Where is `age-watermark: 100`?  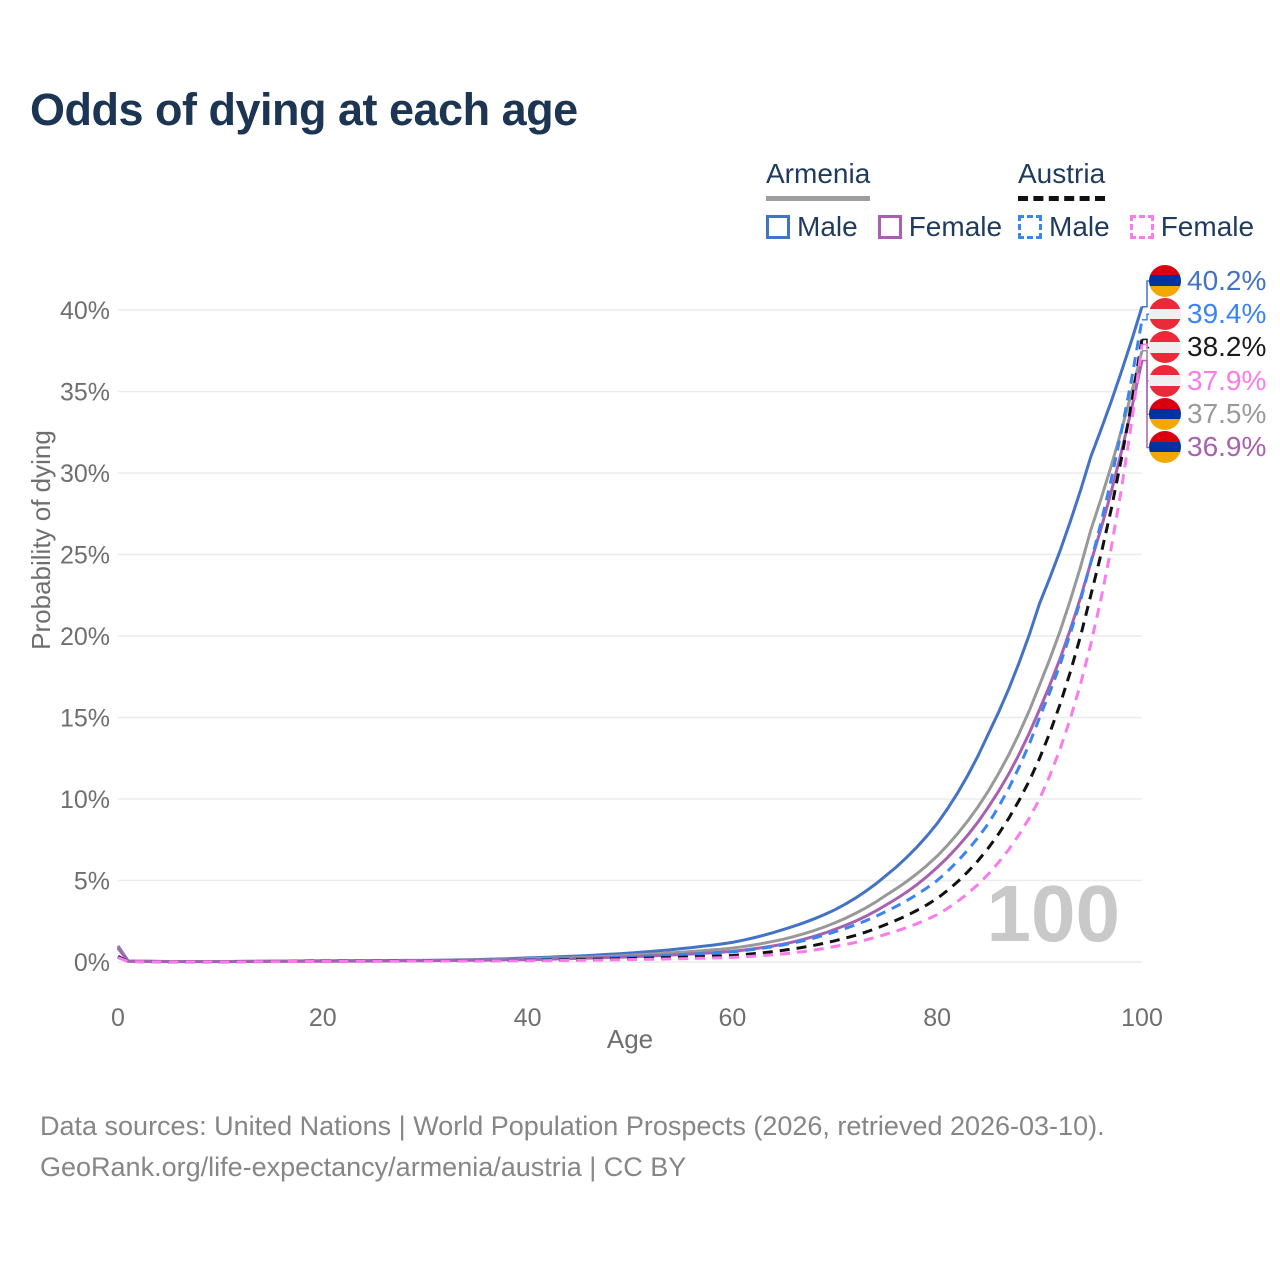 age-watermark: 100 is located at coordinates (1053, 913).